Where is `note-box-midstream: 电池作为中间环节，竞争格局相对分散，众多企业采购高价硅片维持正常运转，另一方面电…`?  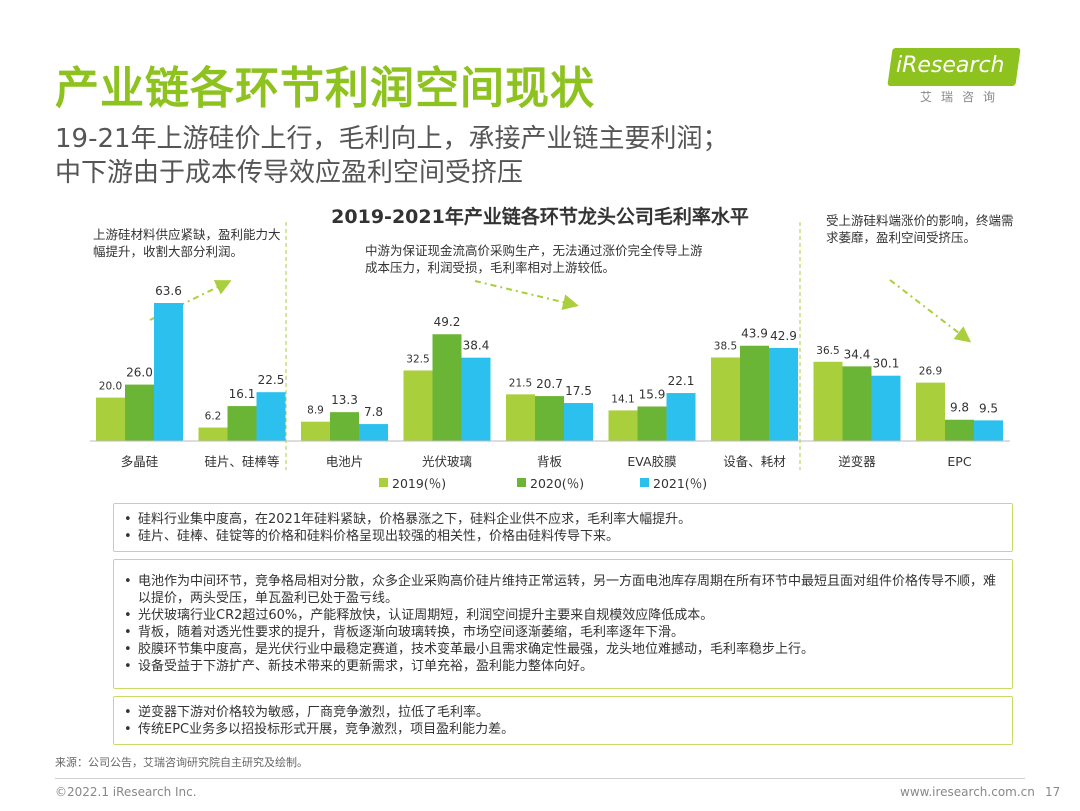 note-box-midstream: 电池作为中间环节，竞争格局相对分散，众多企业采购高价硅片维持正常运转，另一方面电… is located at coordinates (563, 624).